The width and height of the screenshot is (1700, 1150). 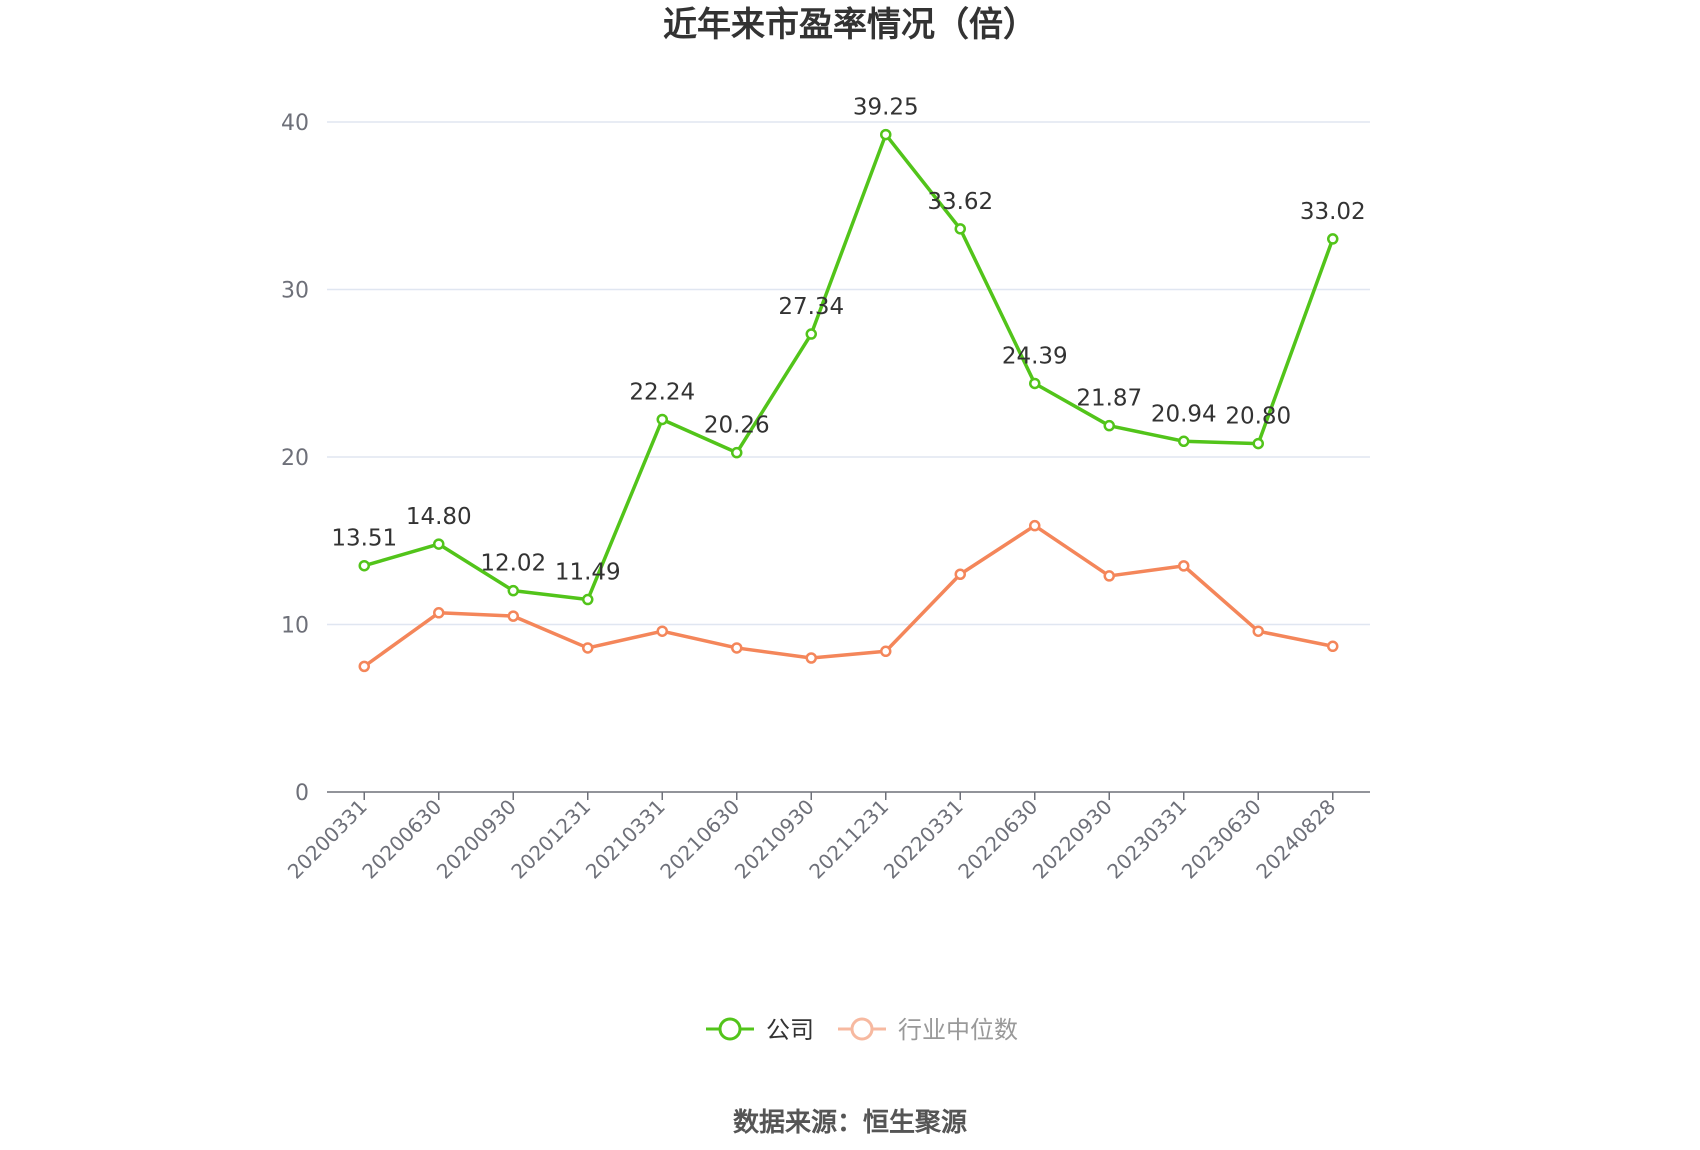 I want to click on y-tick-label: 20, so click(x=295, y=458).